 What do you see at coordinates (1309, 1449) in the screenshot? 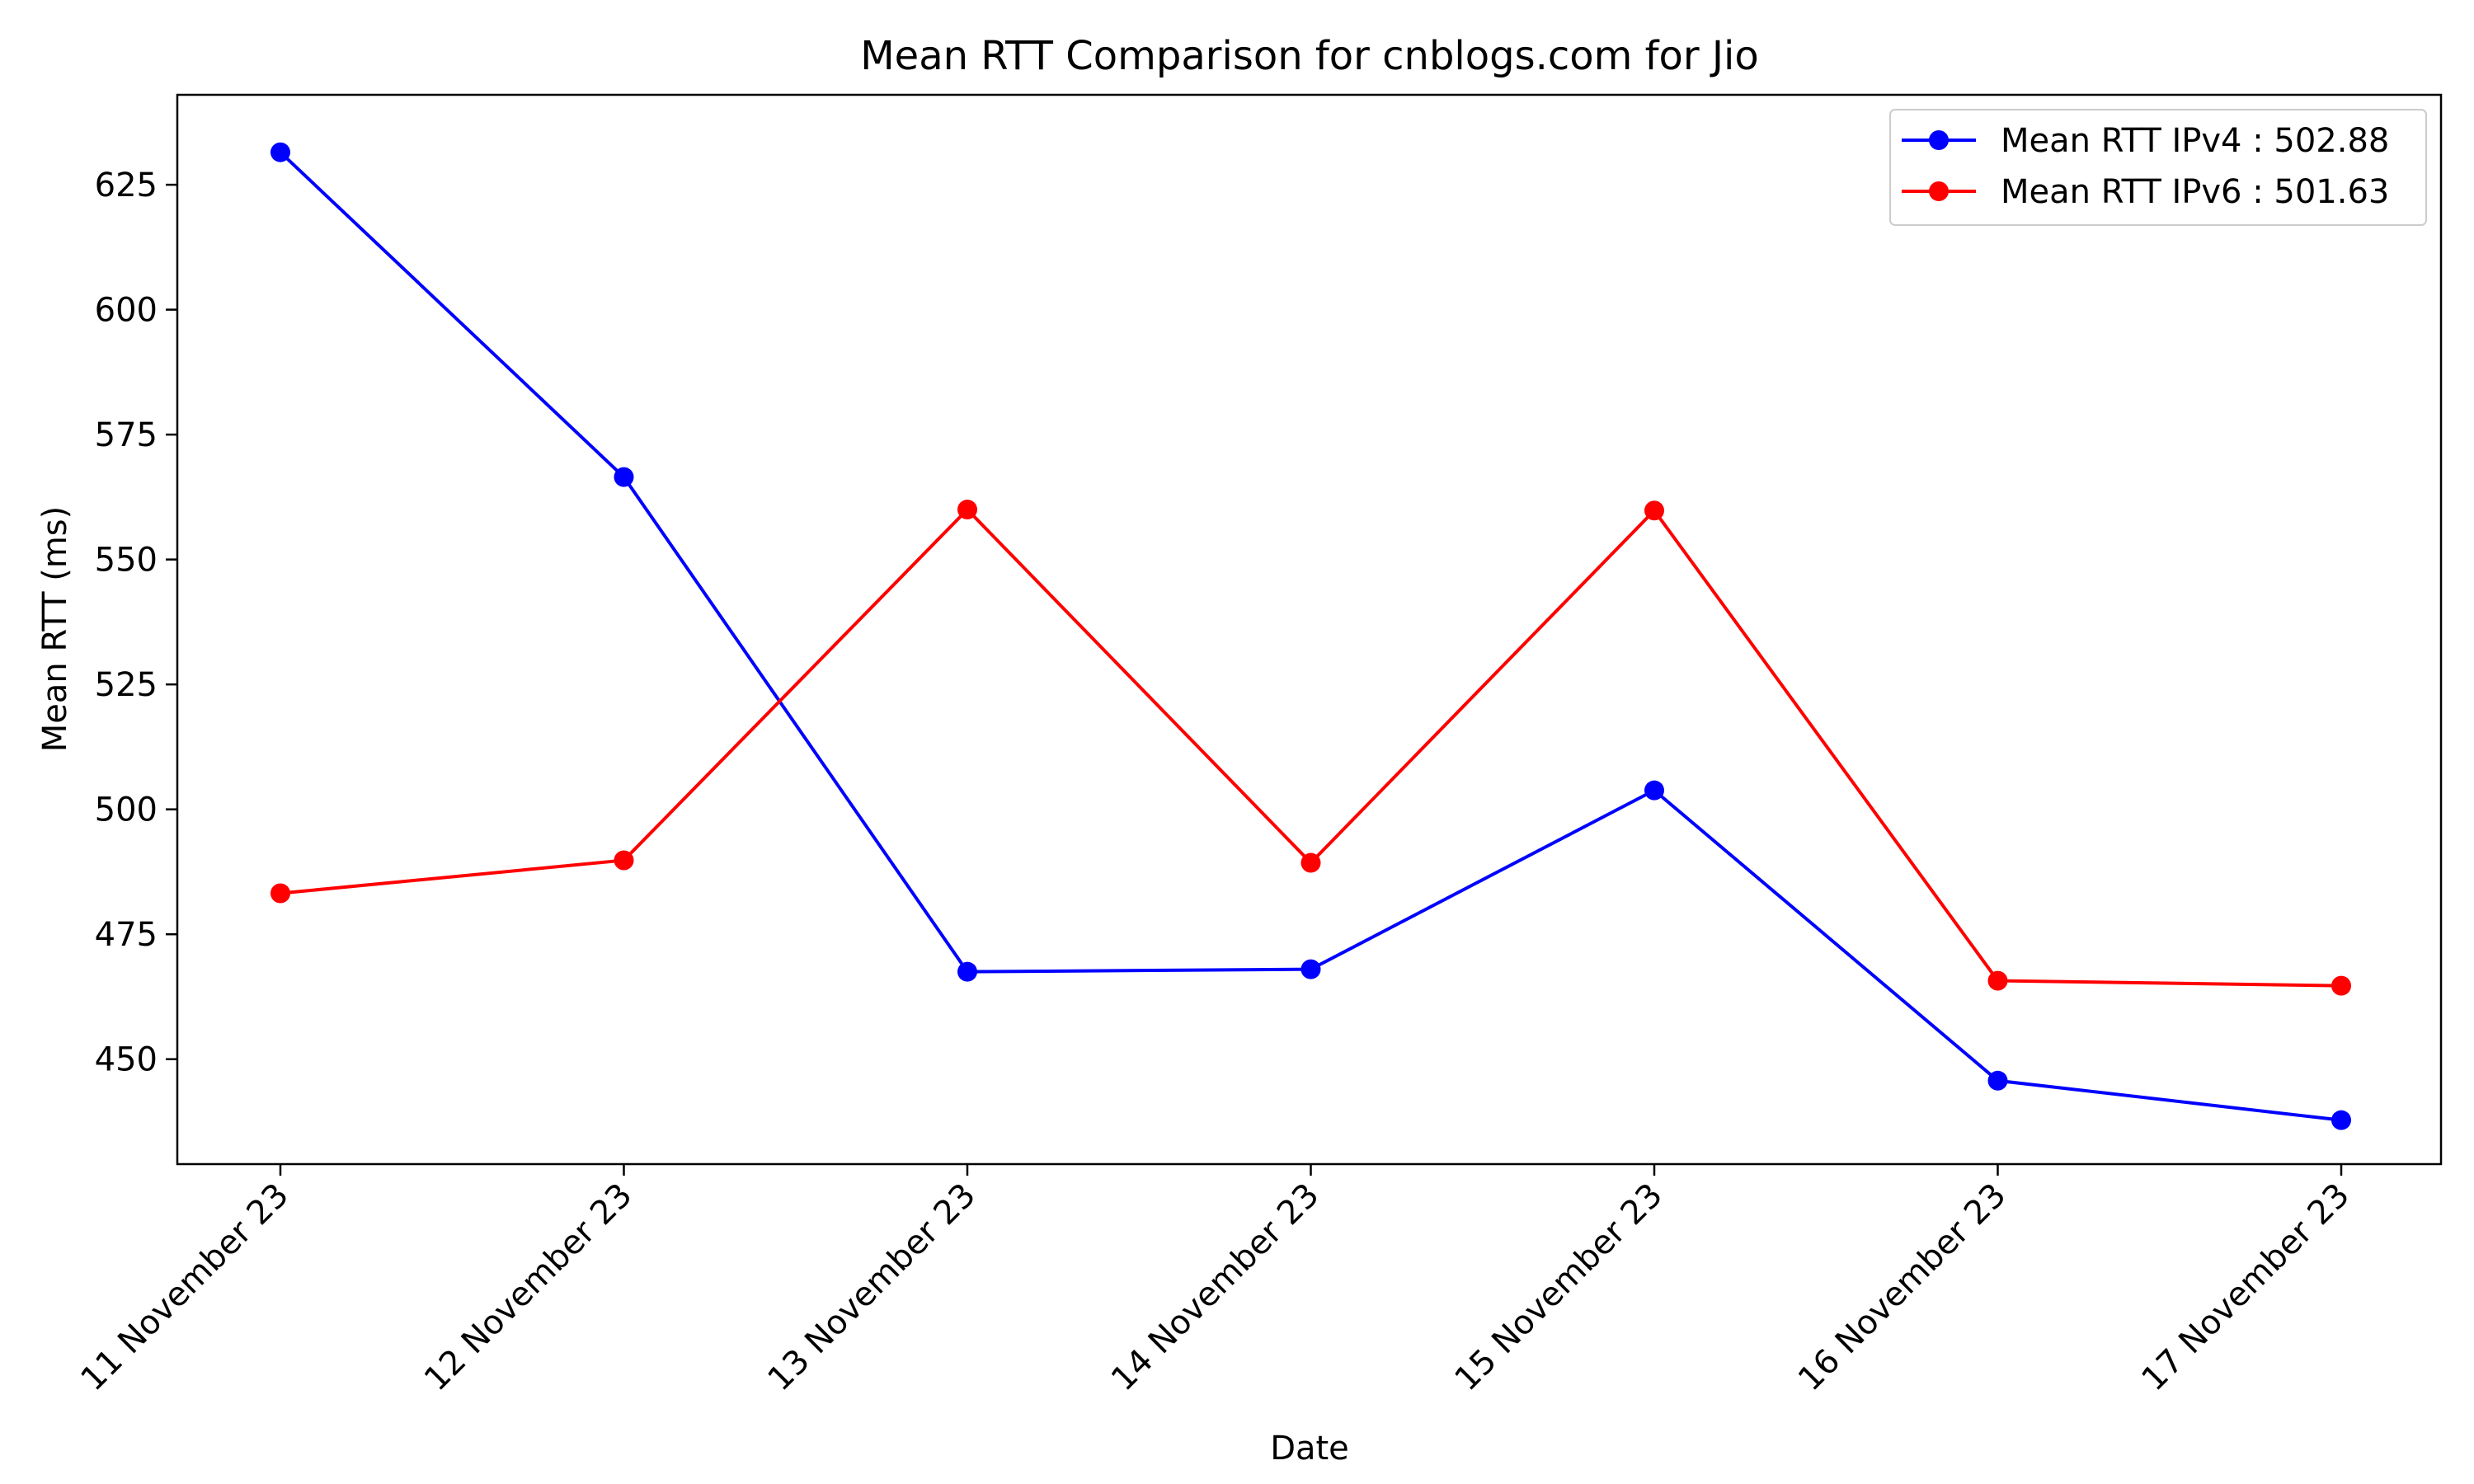
I see `x-axis-label: Date` at bounding box center [1309, 1449].